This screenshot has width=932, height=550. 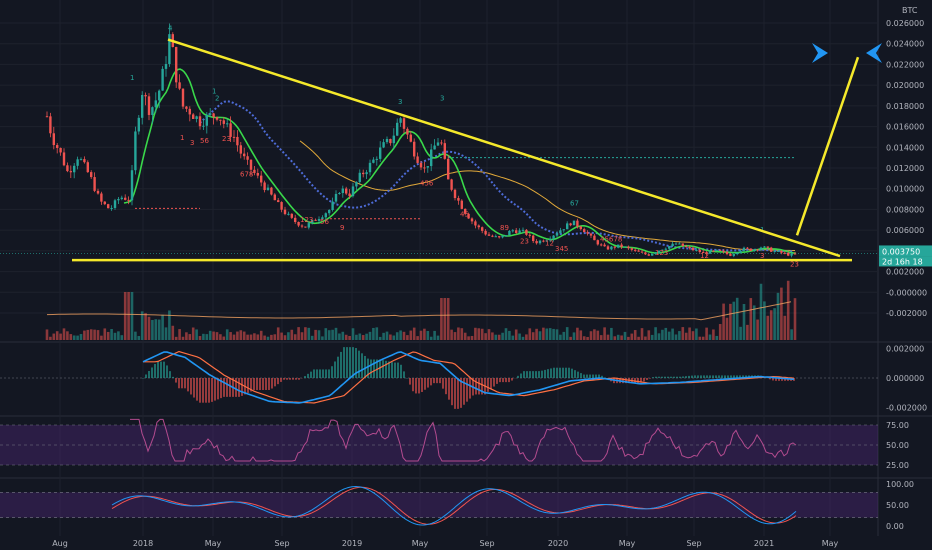 What do you see at coordinates (192, 143) in the screenshot?
I see `td-count-label: 3` at bounding box center [192, 143].